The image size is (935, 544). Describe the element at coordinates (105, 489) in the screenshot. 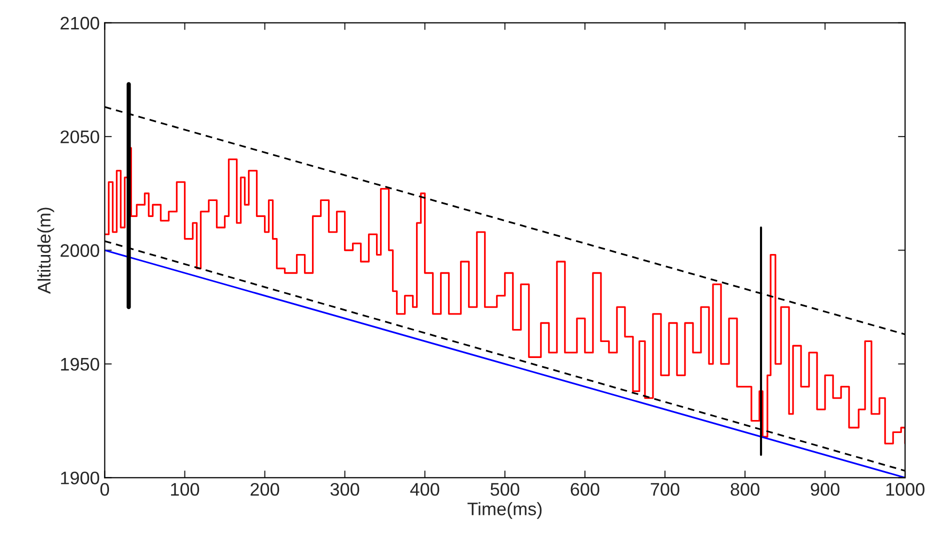

I see `x-tick-label: 0` at that location.